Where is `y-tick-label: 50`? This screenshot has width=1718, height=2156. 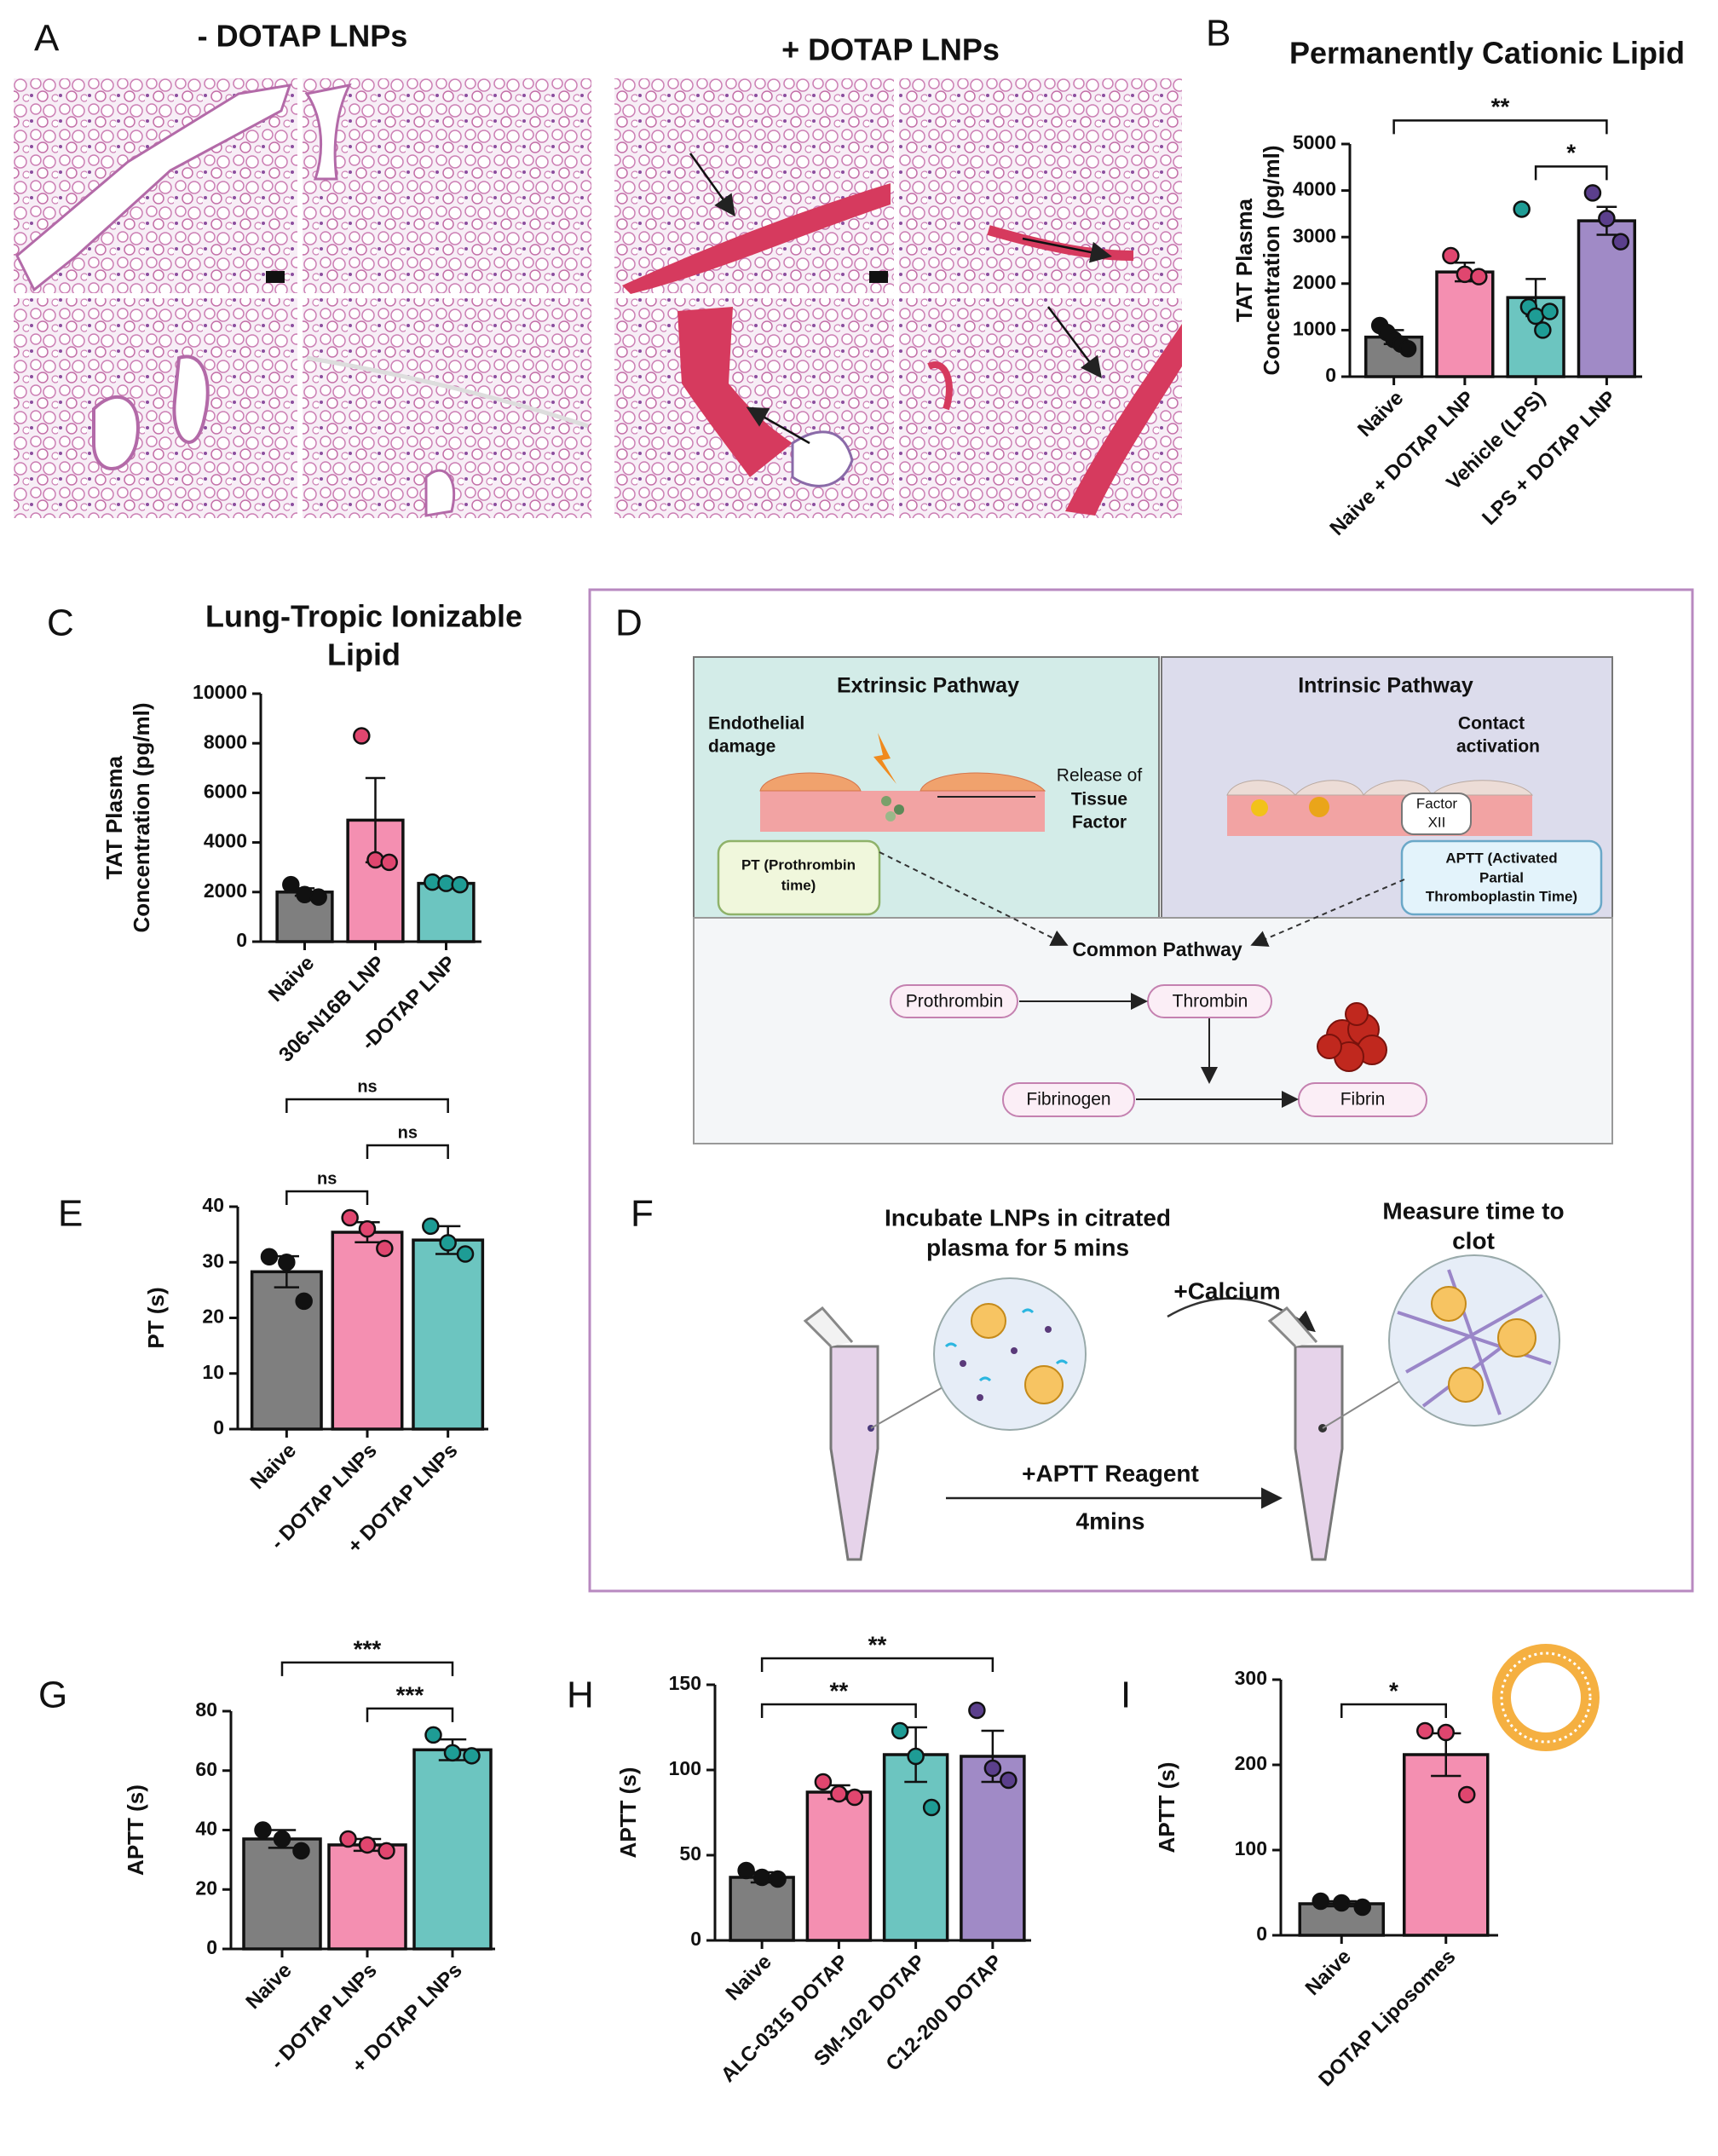
y-tick-label: 50 is located at coordinates (690, 1854).